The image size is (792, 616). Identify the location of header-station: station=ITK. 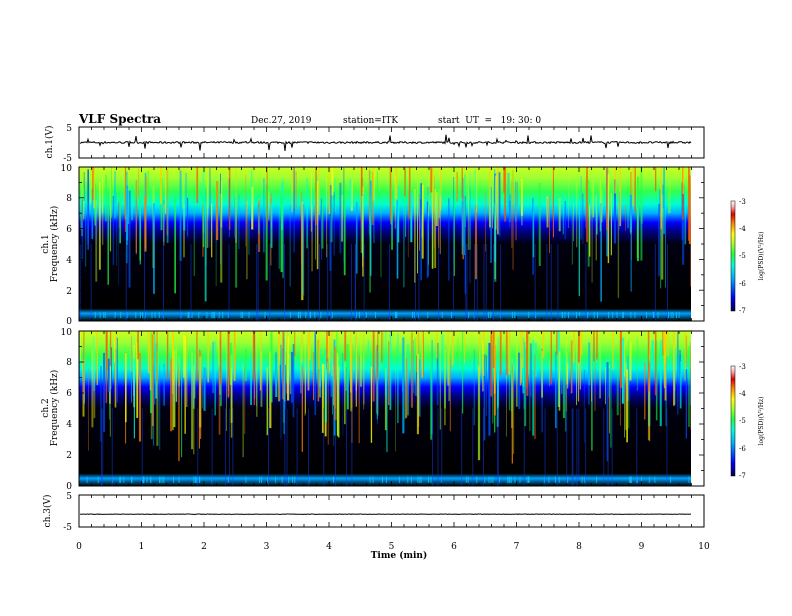
(370, 121).